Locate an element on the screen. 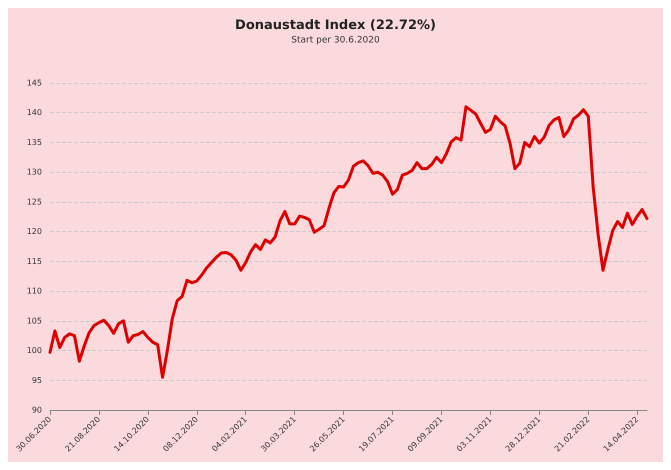 The image size is (671, 470). y-tick-label: 135 is located at coordinates (34, 142).